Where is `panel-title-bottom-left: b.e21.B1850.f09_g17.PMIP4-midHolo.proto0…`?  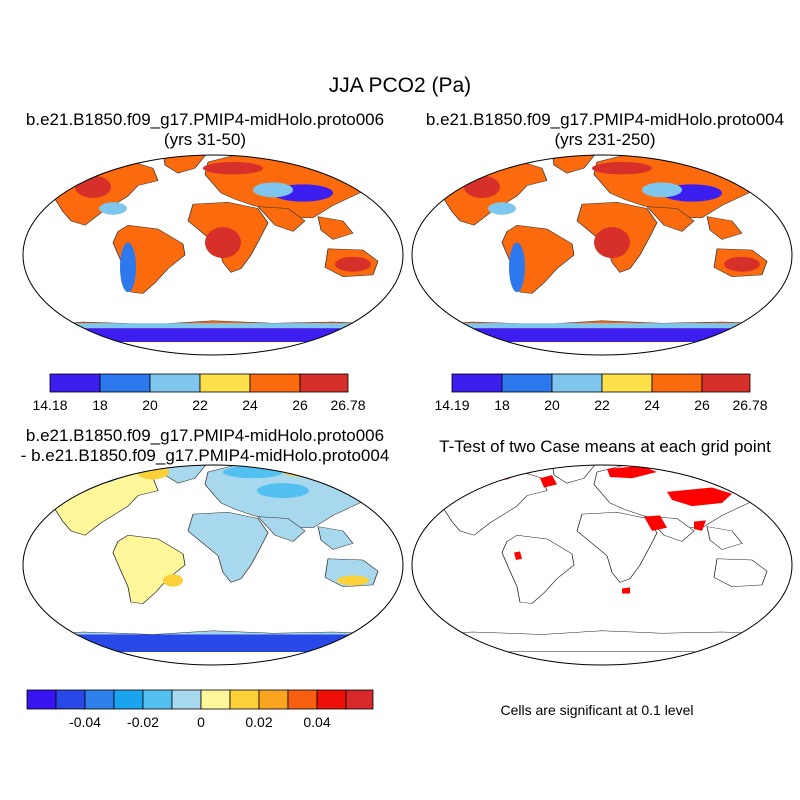
panel-title-bottom-left: b.e21.B1850.f09_g17.PMIP4-midHolo.proto0… is located at coordinates (205, 435).